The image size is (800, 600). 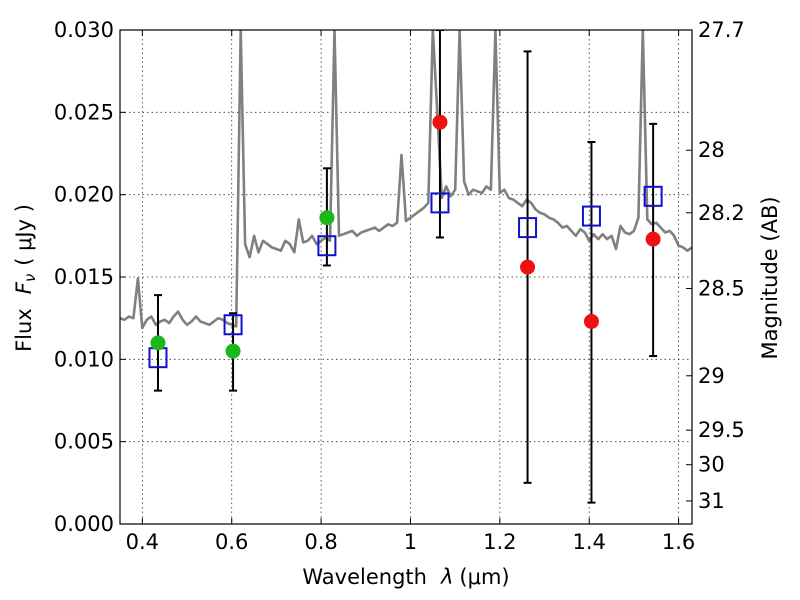 What do you see at coordinates (84, 277) in the screenshot?
I see `y-tick-label: 0.015` at bounding box center [84, 277].